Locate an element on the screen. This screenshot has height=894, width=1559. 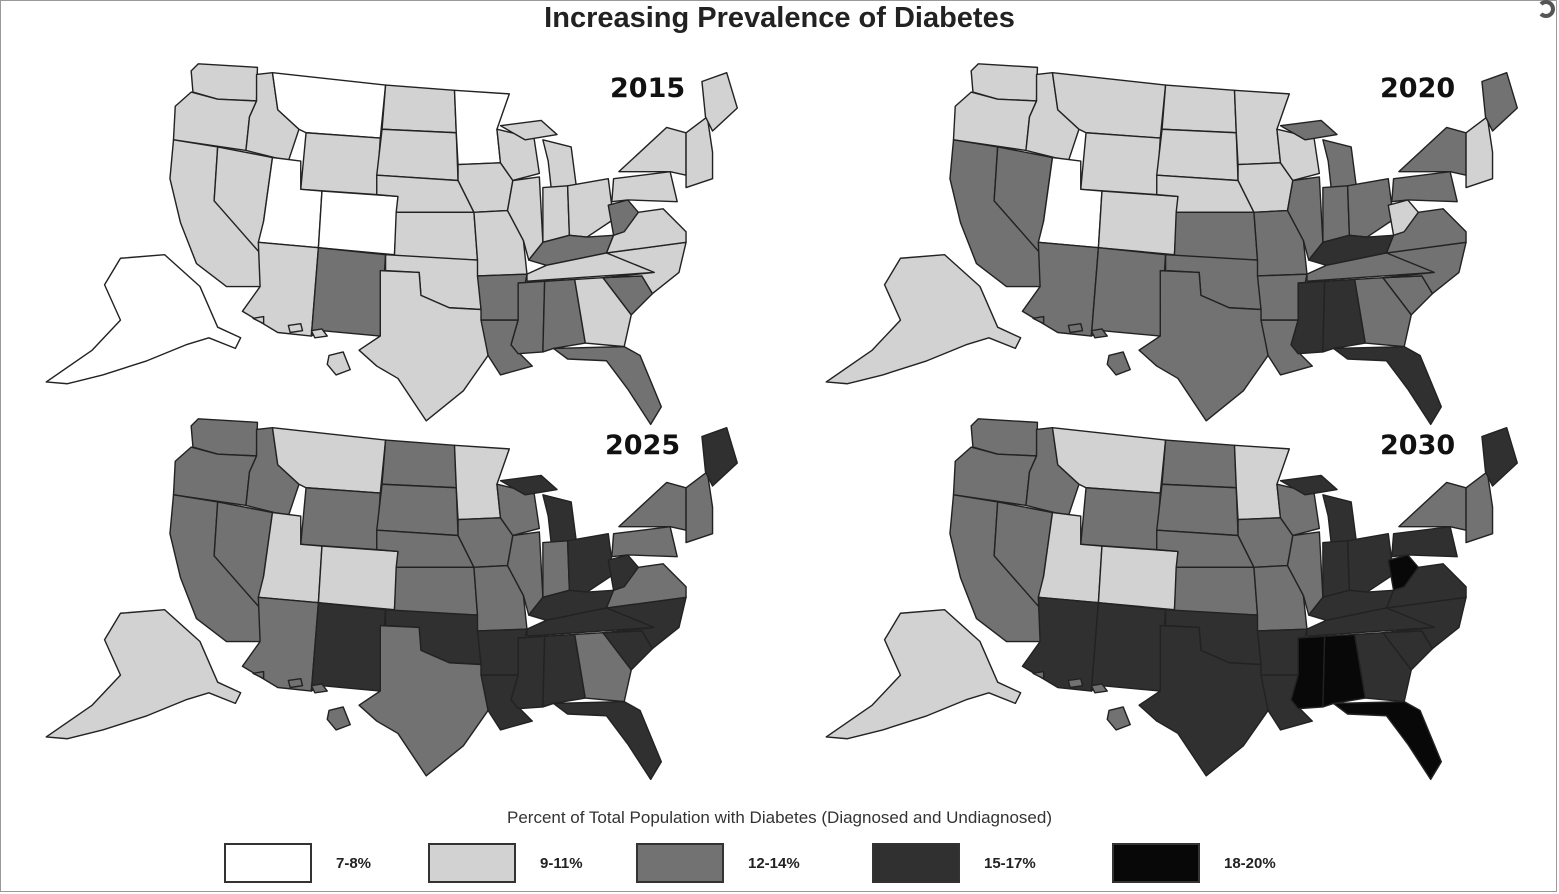
legend-label: 12-14% is located at coordinates (774, 863).